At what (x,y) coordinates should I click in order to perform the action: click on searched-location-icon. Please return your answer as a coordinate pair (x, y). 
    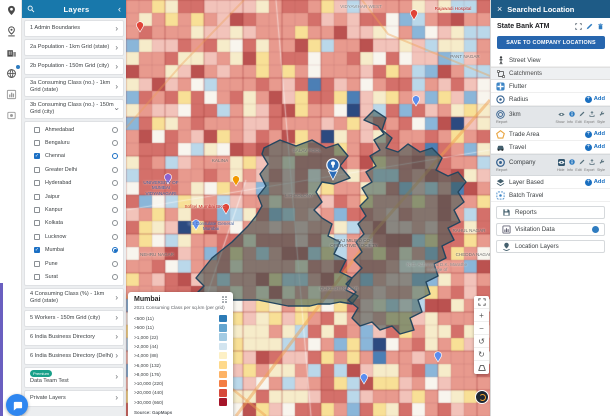
    Looking at the image, I should click on (11, 10).